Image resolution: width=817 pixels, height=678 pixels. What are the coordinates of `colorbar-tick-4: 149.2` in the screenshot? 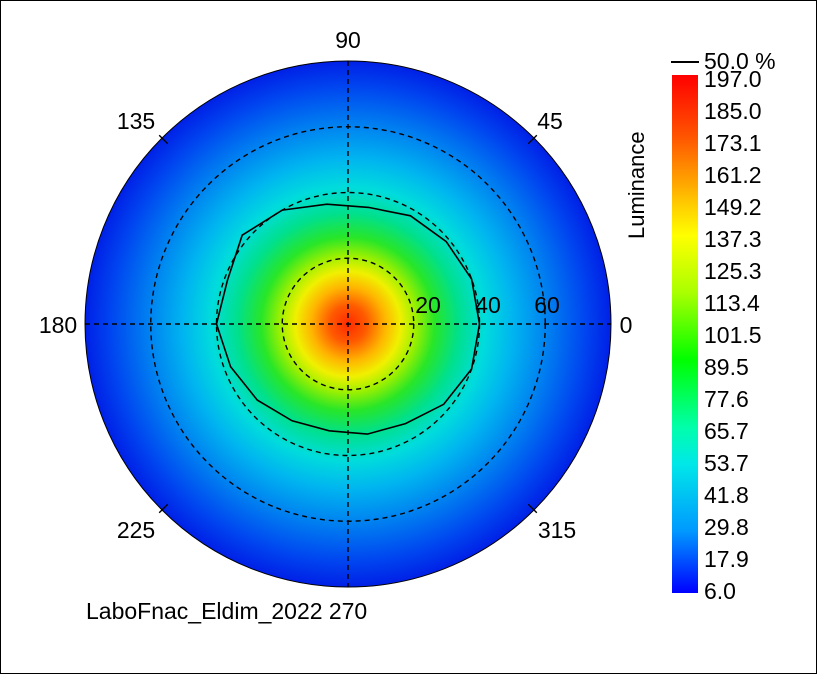 It's located at (733, 207).